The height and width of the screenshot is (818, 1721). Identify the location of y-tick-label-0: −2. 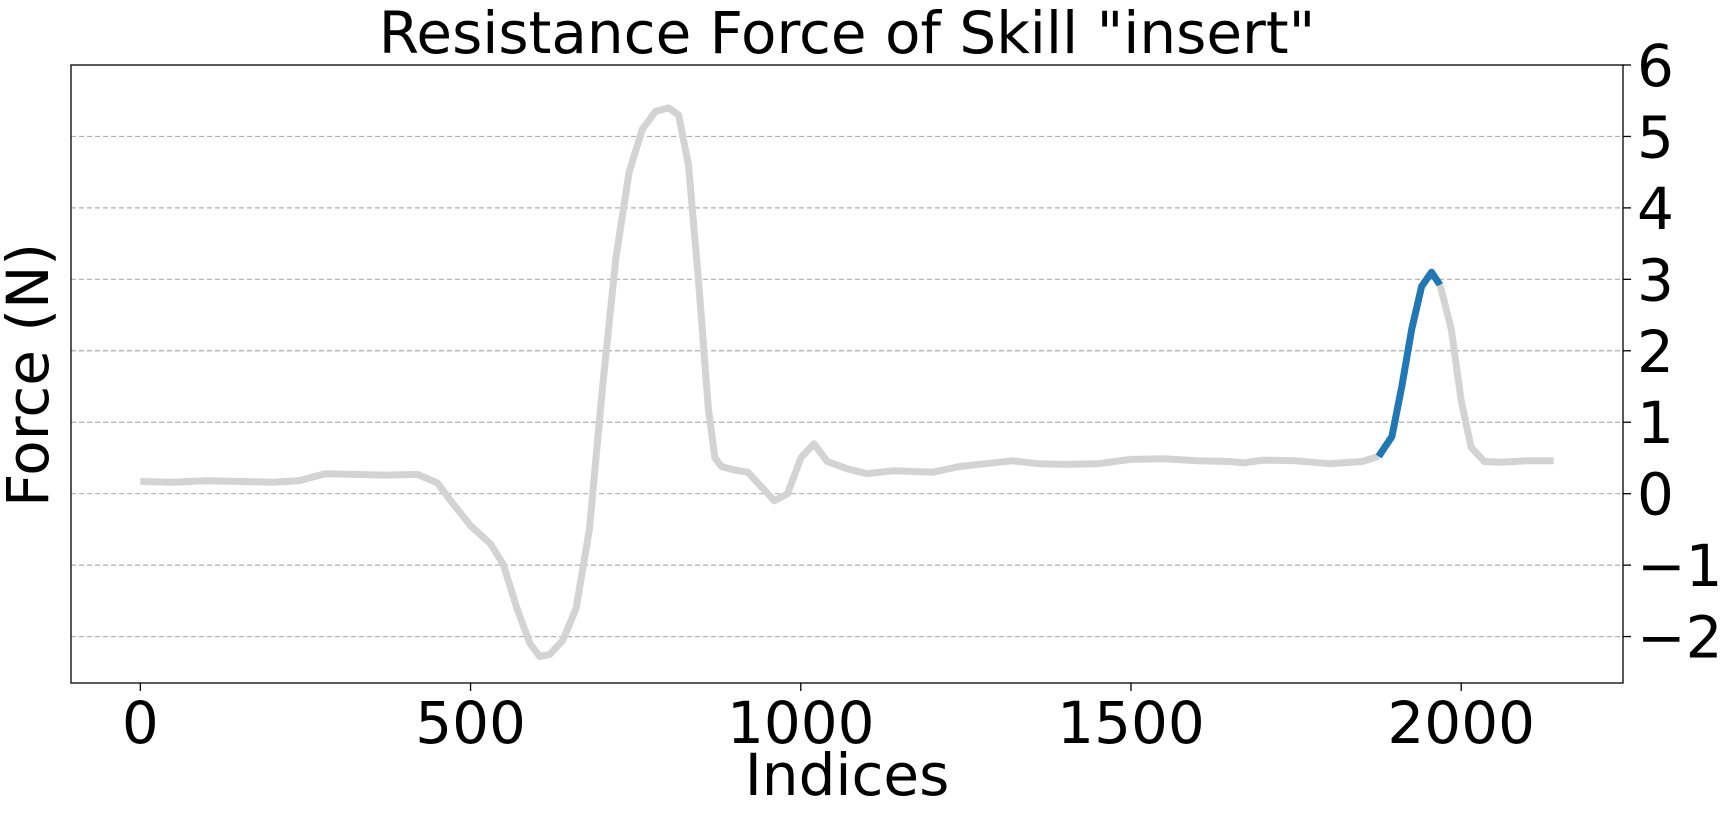
(1679, 638).